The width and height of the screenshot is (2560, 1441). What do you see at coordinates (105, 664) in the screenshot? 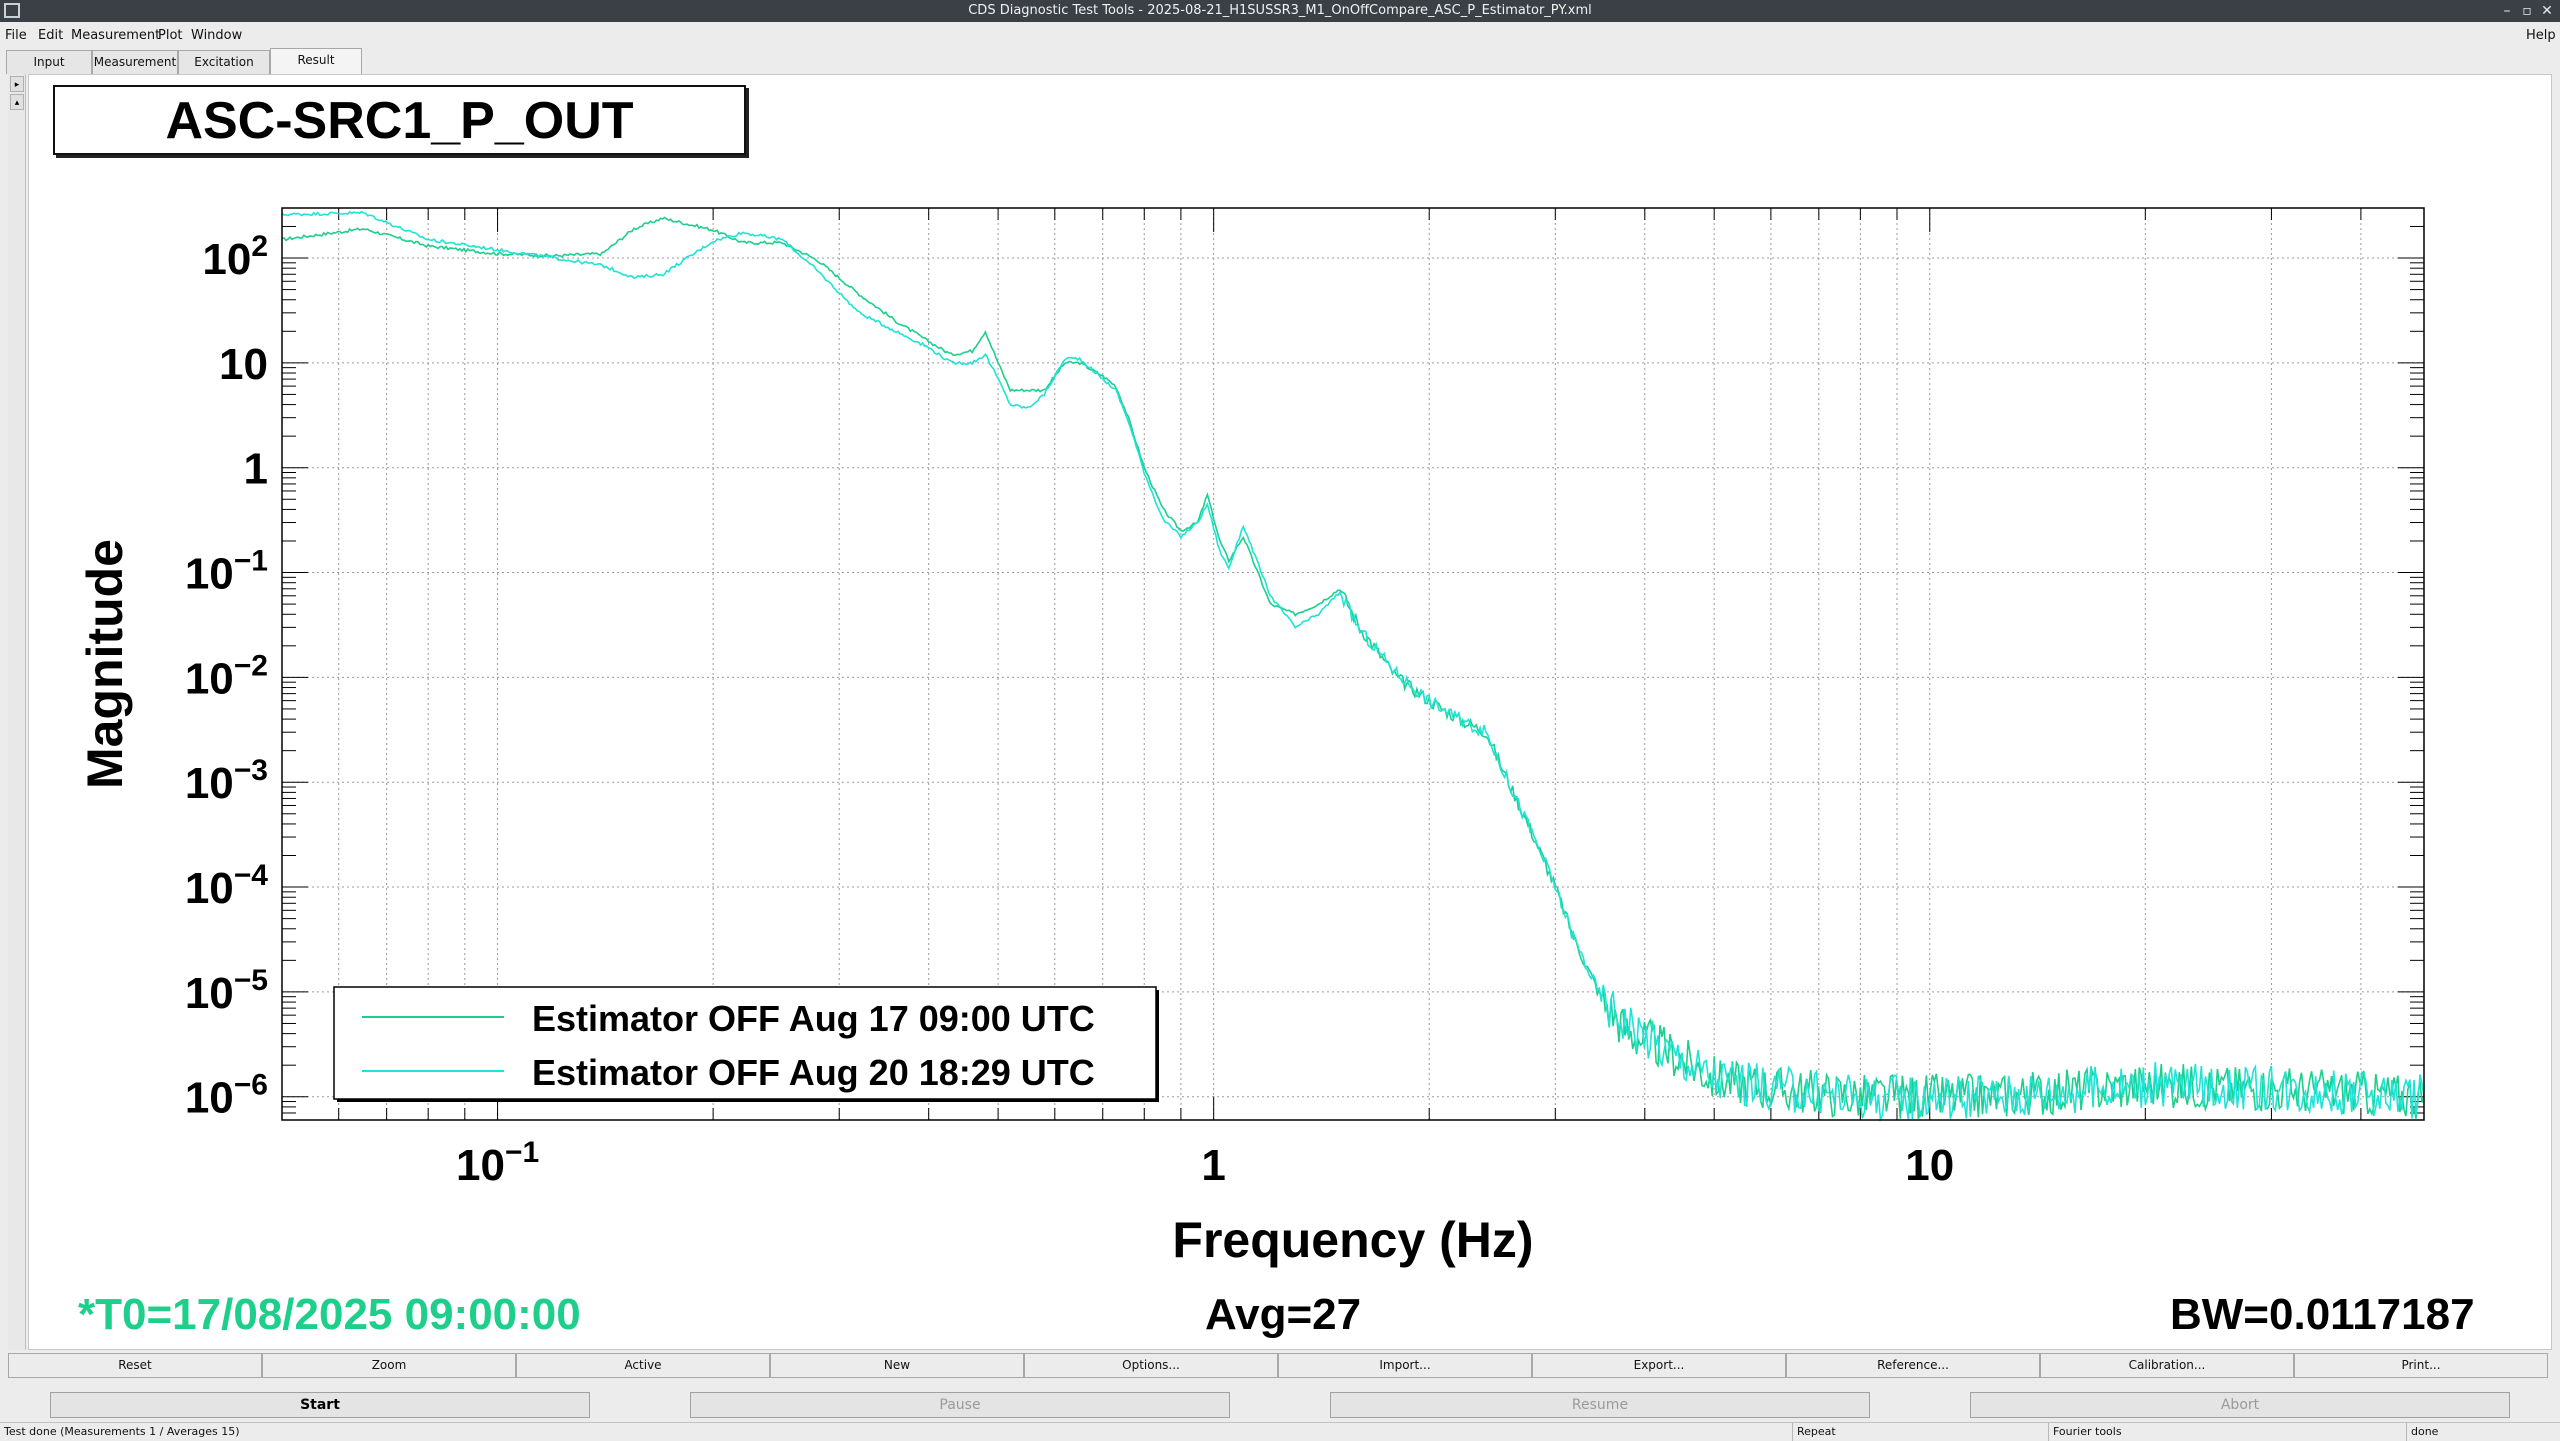
I see `y-axis-label: Magnitude` at bounding box center [105, 664].